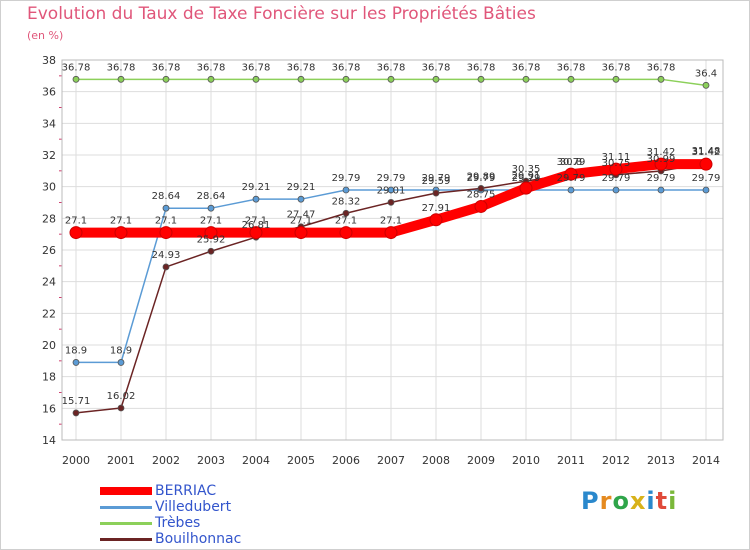  Describe the element at coordinates (256, 187) in the screenshot. I see `data-label-villedubert-2004: 29.21` at that location.